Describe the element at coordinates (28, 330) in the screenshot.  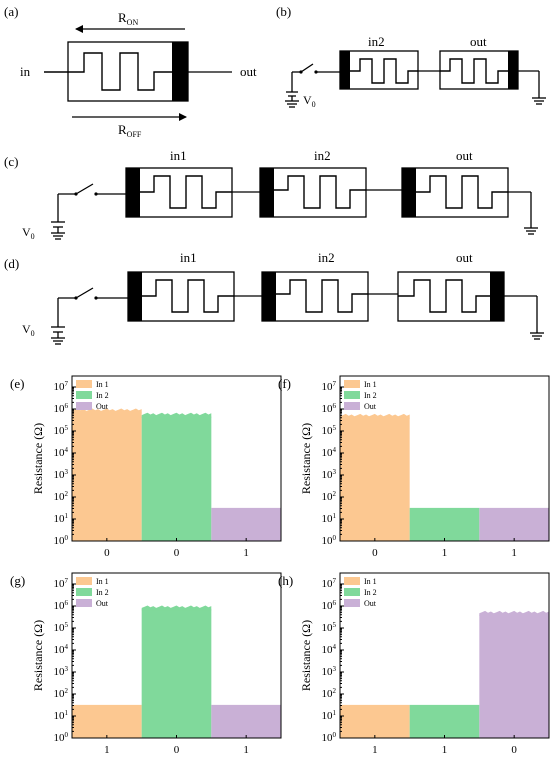
I see `v0-label-d: V0` at that location.